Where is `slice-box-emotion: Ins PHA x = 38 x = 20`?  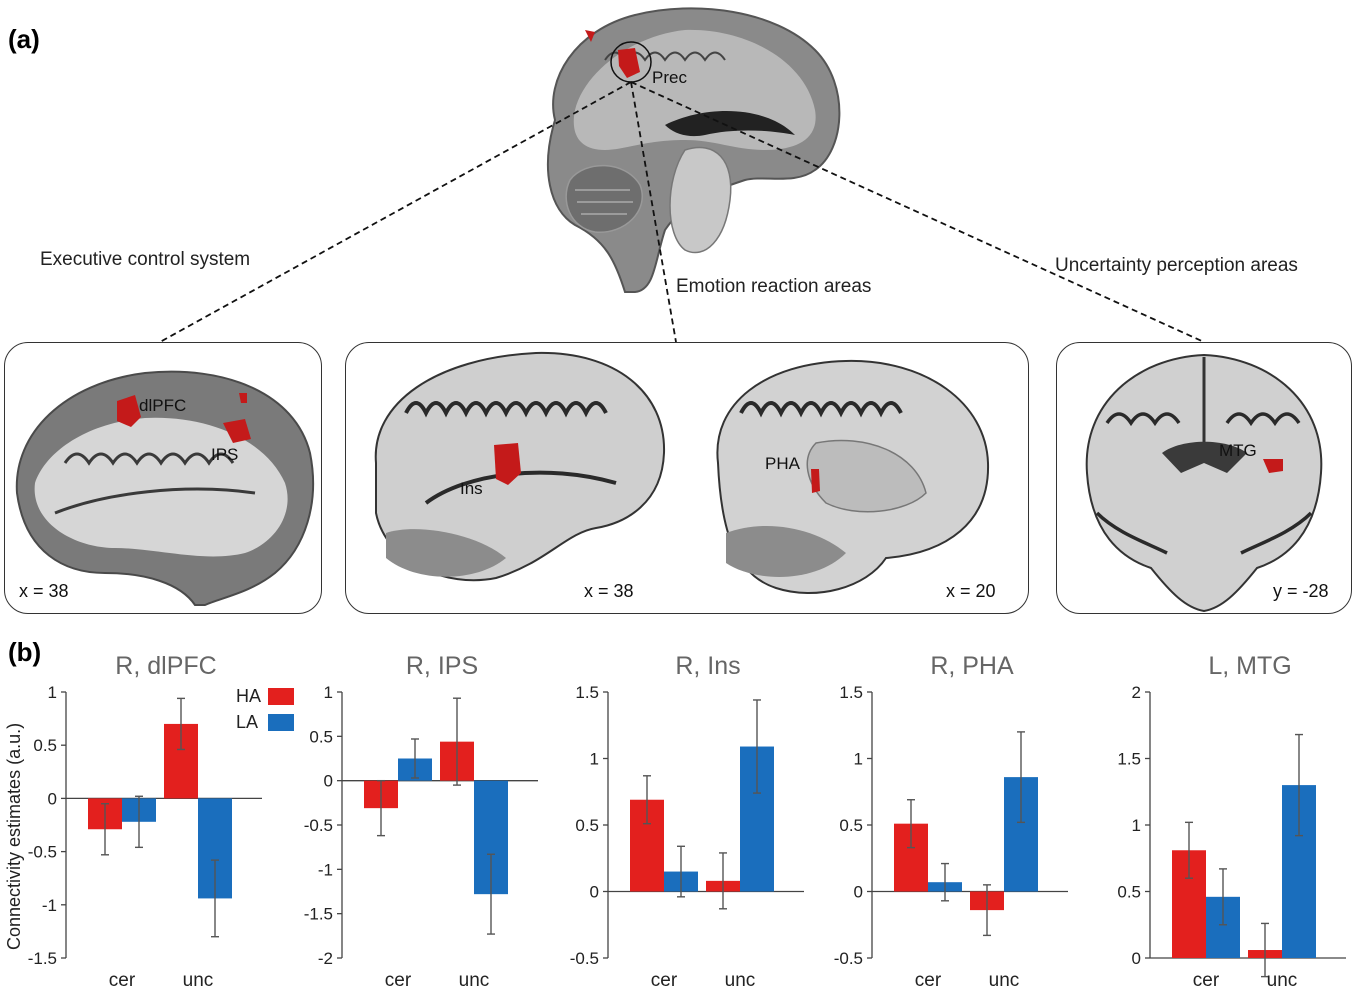
slice-box-emotion: Ins PHA x = 38 x = 20 is located at coordinates (687, 478).